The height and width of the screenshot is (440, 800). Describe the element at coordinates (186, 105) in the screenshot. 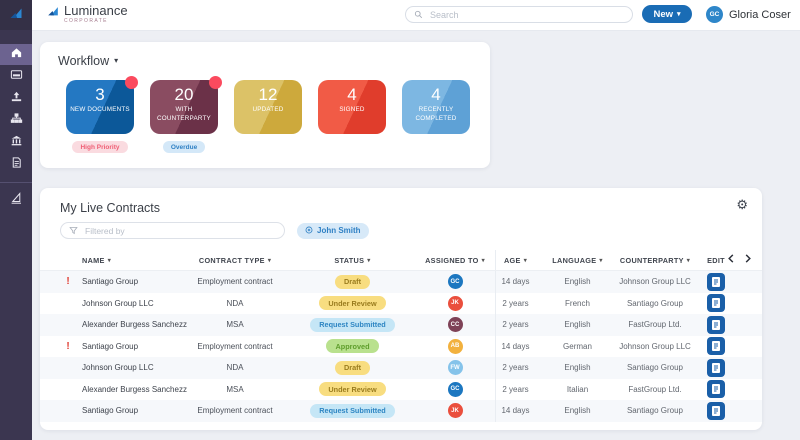

I see `workflow-card: 20 WITH COUNTERPARTY` at that location.